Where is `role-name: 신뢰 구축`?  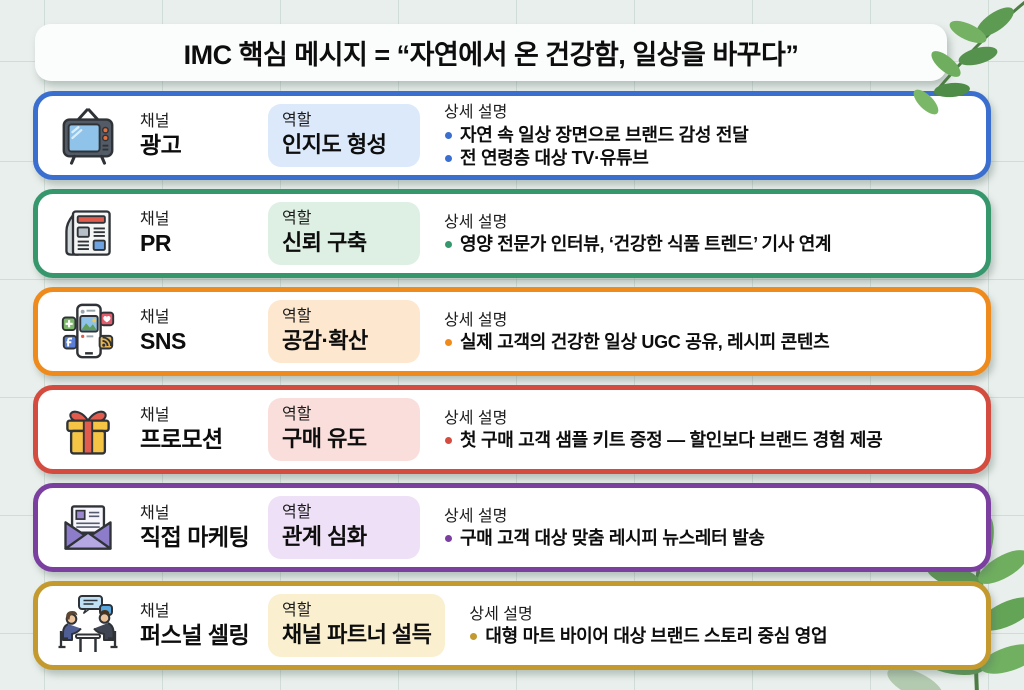
role-name: 신뢰 구축 is located at coordinates (324, 243).